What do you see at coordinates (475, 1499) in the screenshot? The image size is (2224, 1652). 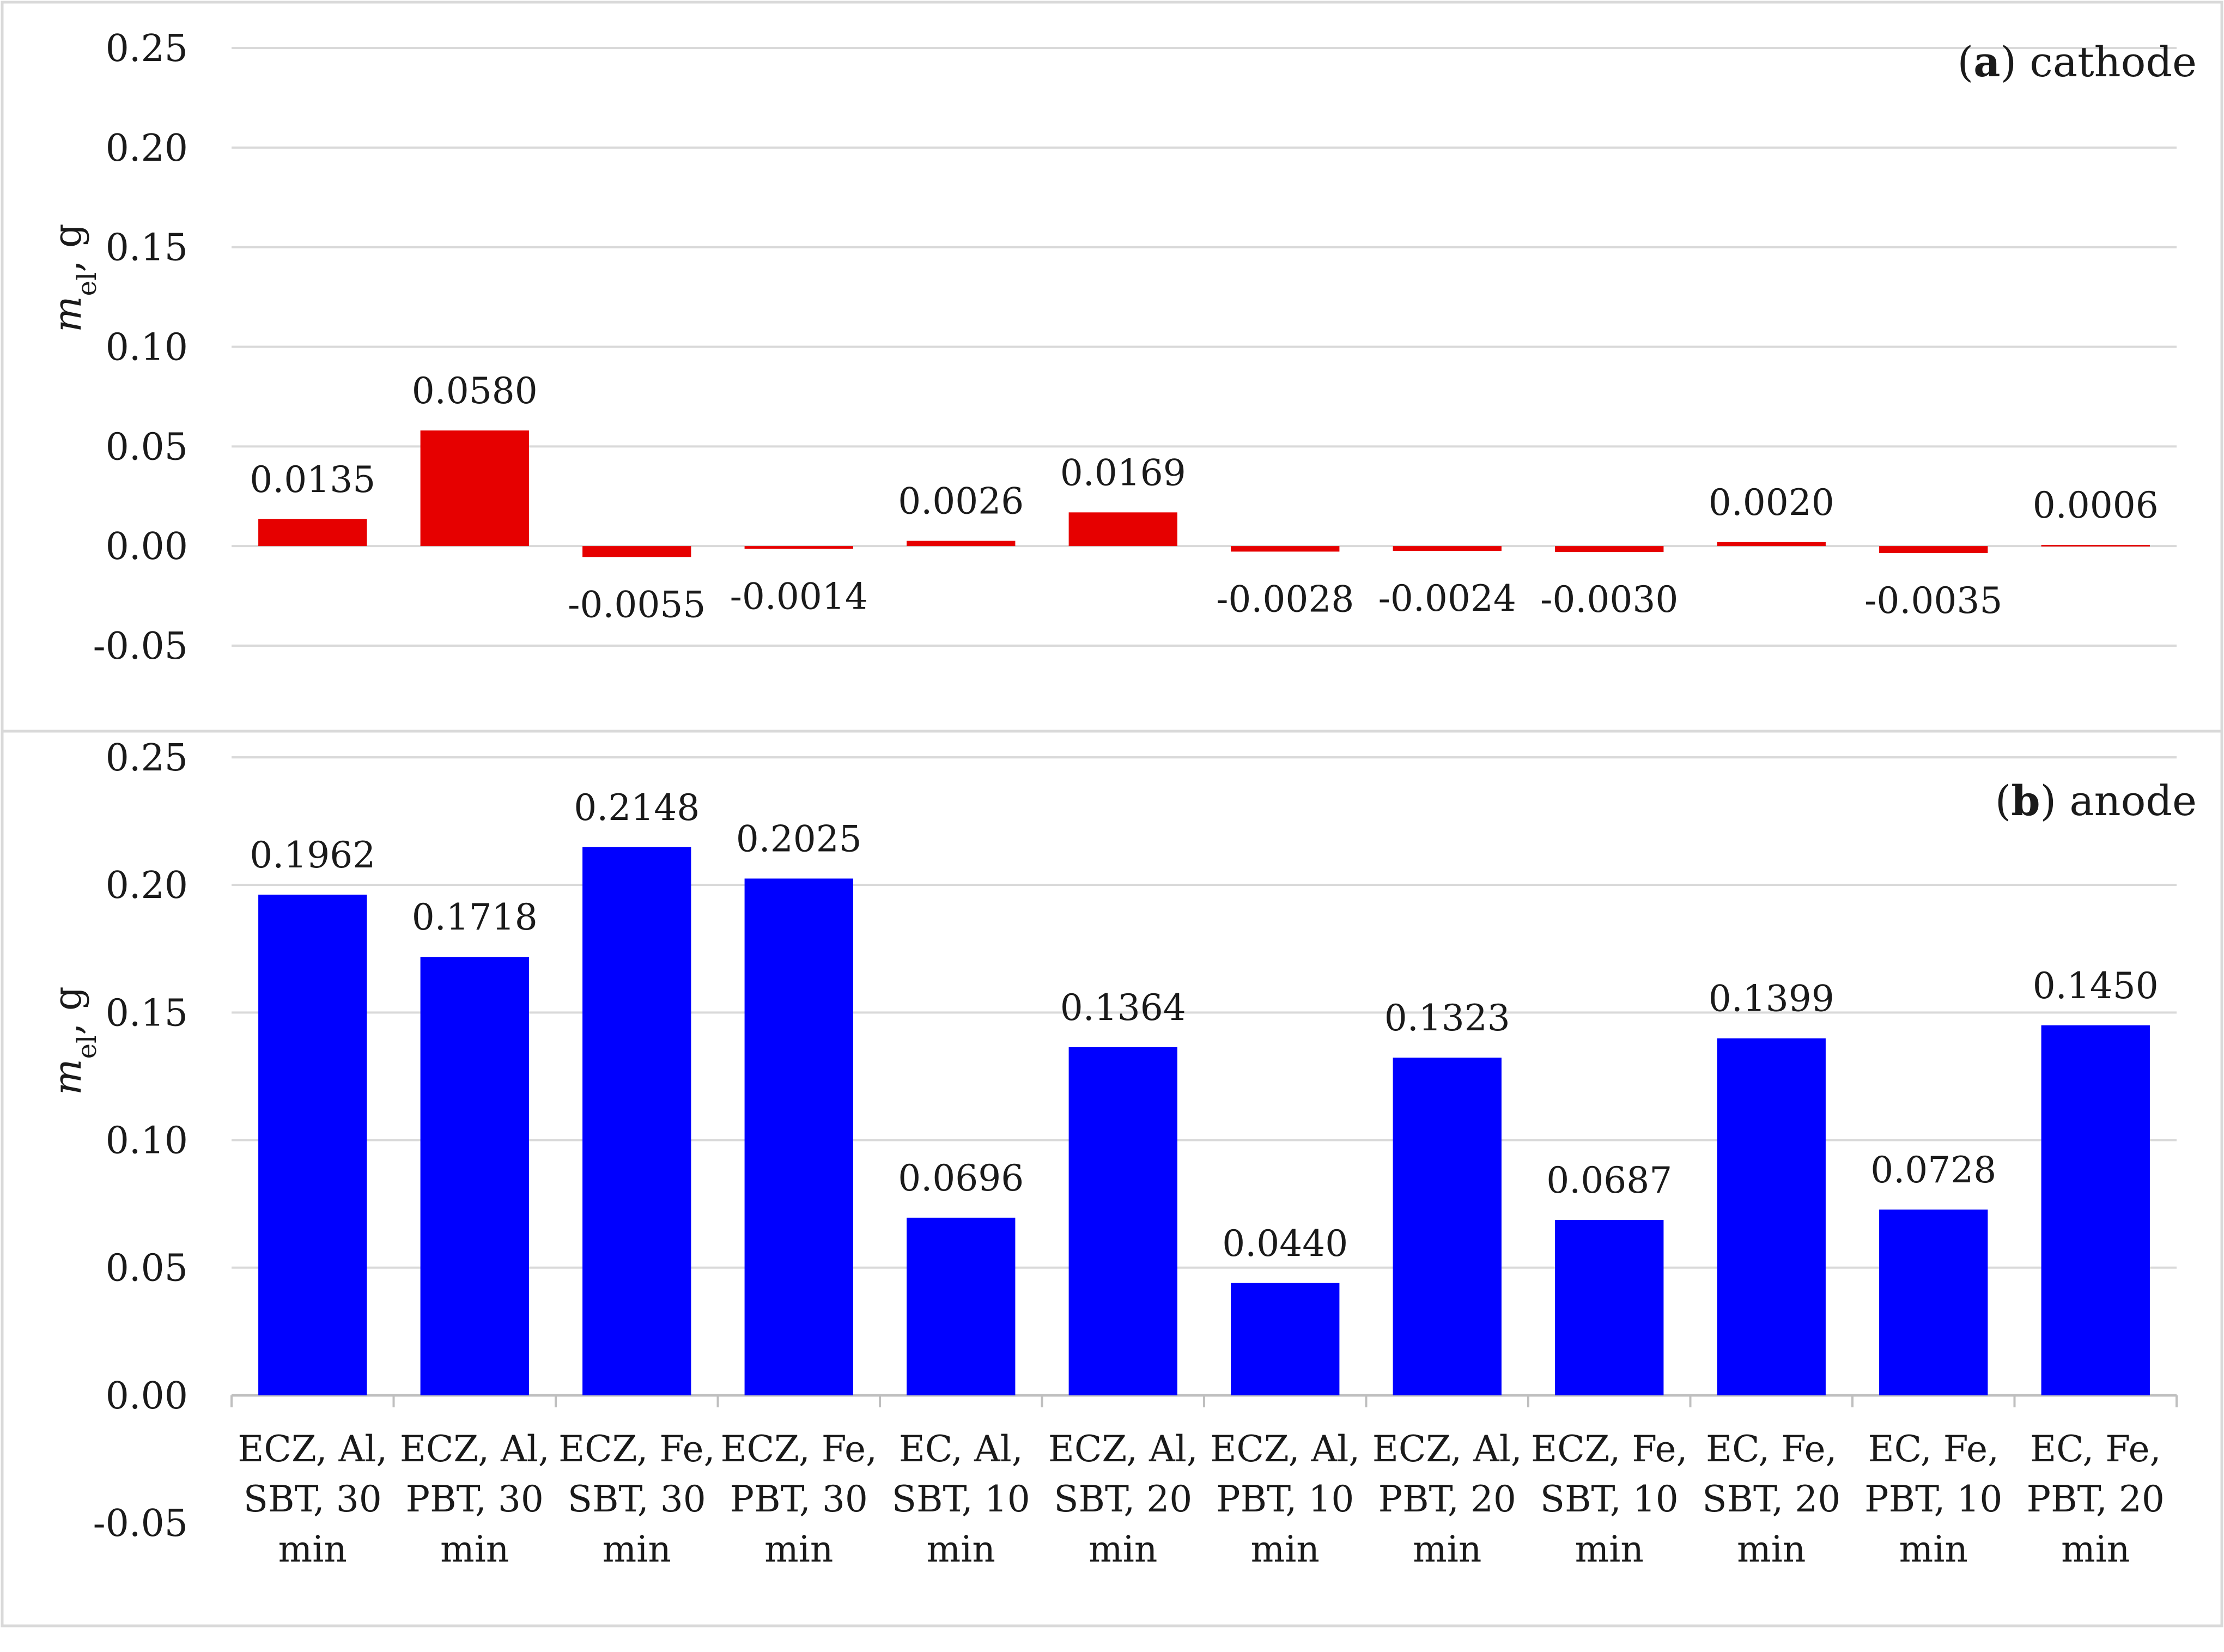 I see `x-category-label: PBT, 30` at bounding box center [475, 1499].